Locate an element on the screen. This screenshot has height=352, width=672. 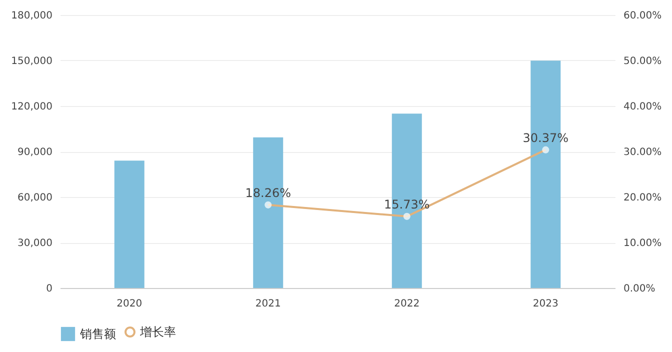
x-tick-label: 2022 is located at coordinates (407, 304).